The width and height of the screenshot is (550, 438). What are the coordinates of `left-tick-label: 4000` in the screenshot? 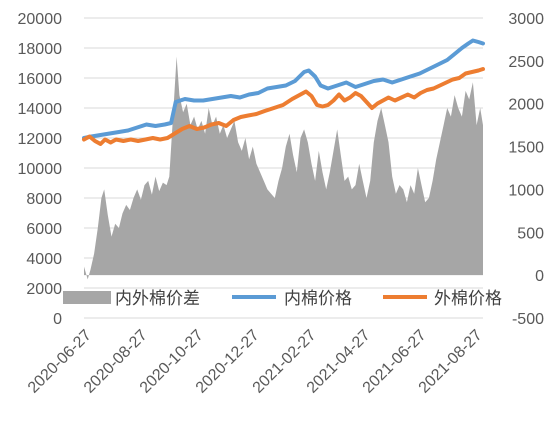 It's located at (44, 259).